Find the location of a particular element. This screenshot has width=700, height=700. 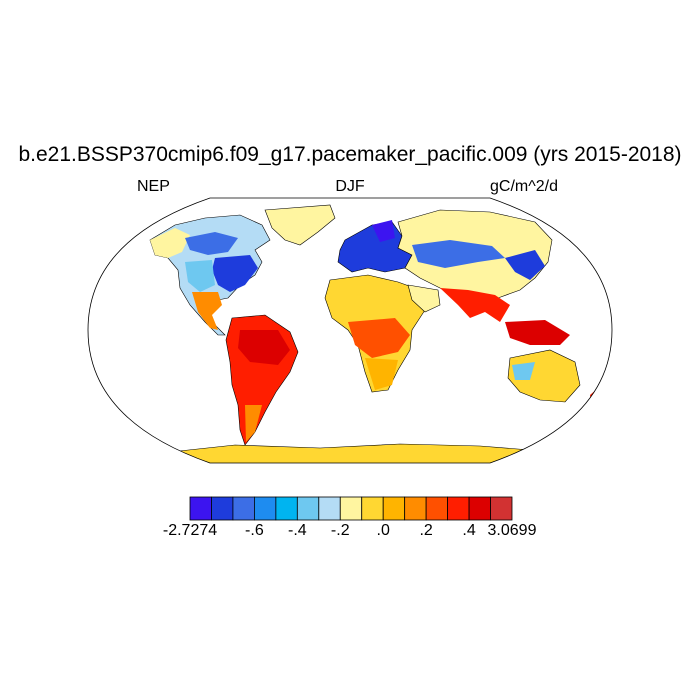

central-africa is located at coordinates (379, 338).